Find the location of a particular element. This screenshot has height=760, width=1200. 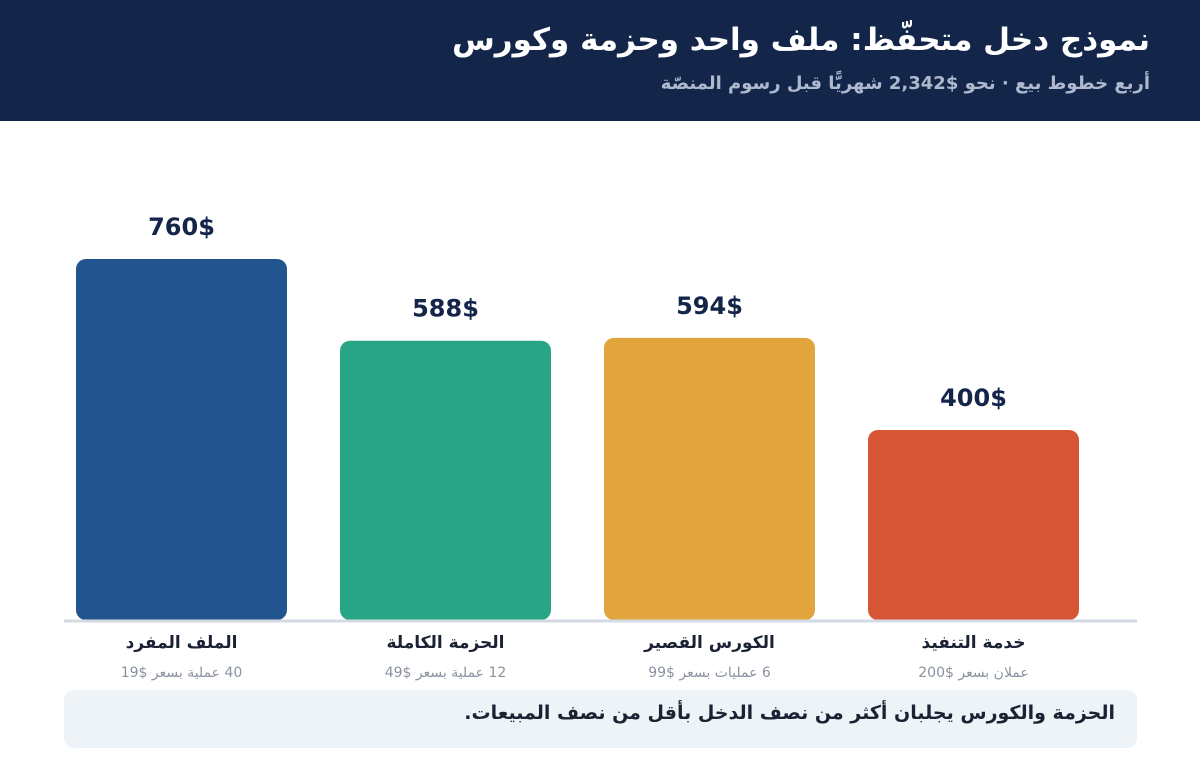

category-label-4: خدمة التنفيذ is located at coordinates (974, 643).